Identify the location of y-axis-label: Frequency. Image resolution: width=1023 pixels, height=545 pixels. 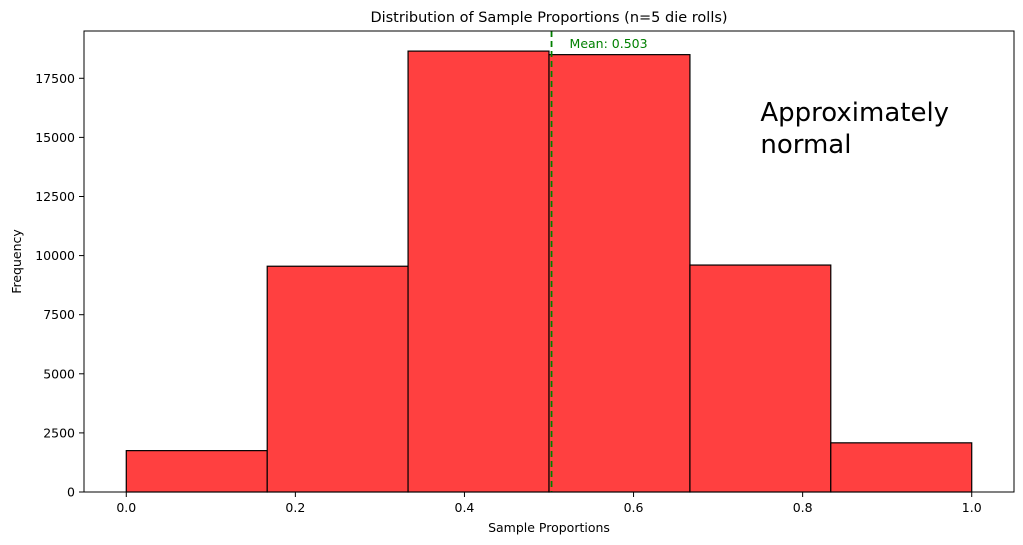
(16, 261).